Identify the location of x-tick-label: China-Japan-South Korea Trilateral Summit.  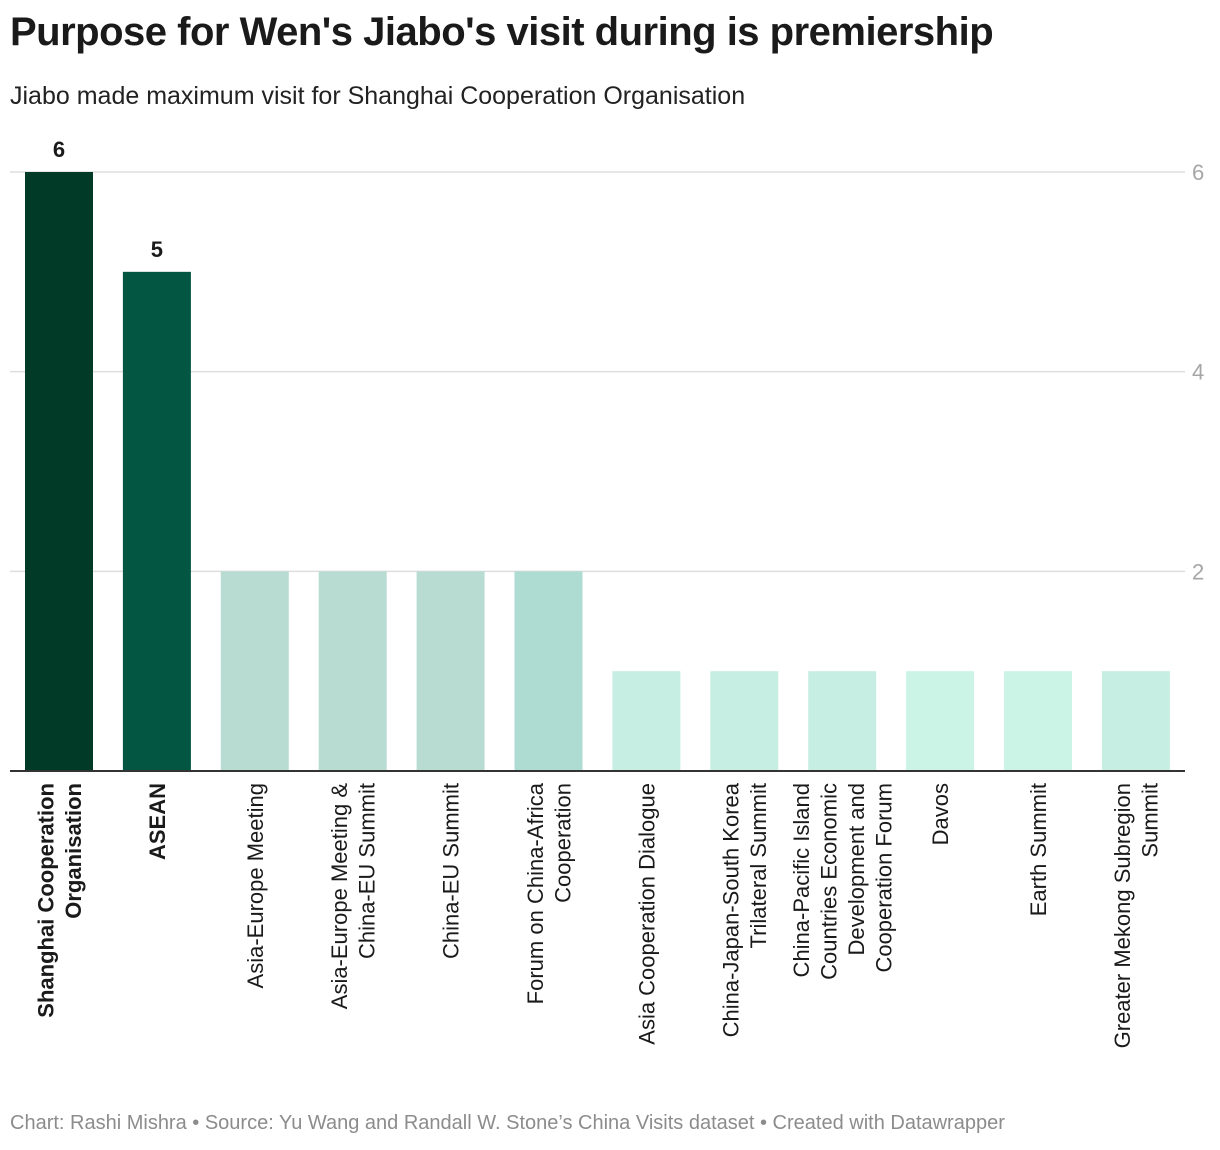
(745, 909).